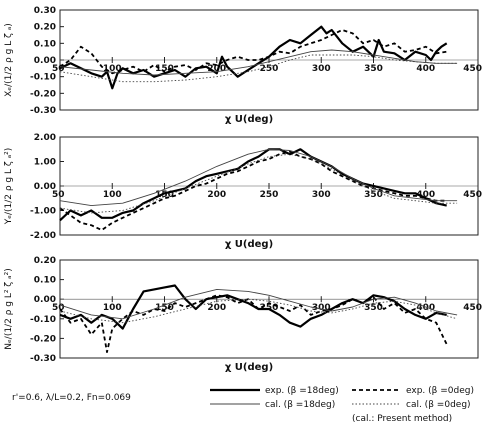 Image resolution: width=499 pixels, height=430 pixels. Describe the element at coordinates (45, 11) in the screenshot. I see `y-tick-label: 0.30` at that location.